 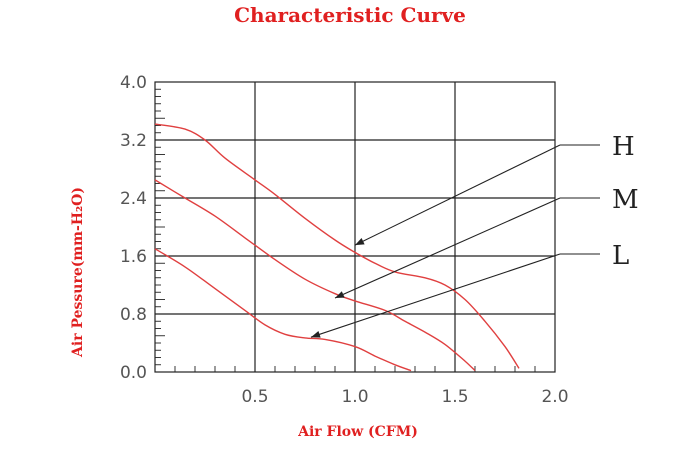 What do you see at coordinates (283, 310) in the screenshot?
I see `curve-l` at bounding box center [283, 310].